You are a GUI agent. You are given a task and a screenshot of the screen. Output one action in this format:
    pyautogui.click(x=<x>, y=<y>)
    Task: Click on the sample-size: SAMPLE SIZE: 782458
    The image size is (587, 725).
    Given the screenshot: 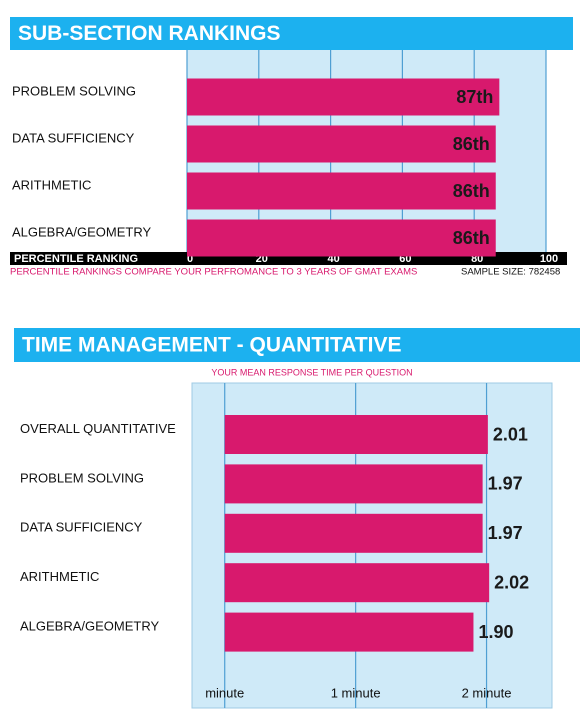 What is the action you would take?
    pyautogui.click(x=510, y=272)
    